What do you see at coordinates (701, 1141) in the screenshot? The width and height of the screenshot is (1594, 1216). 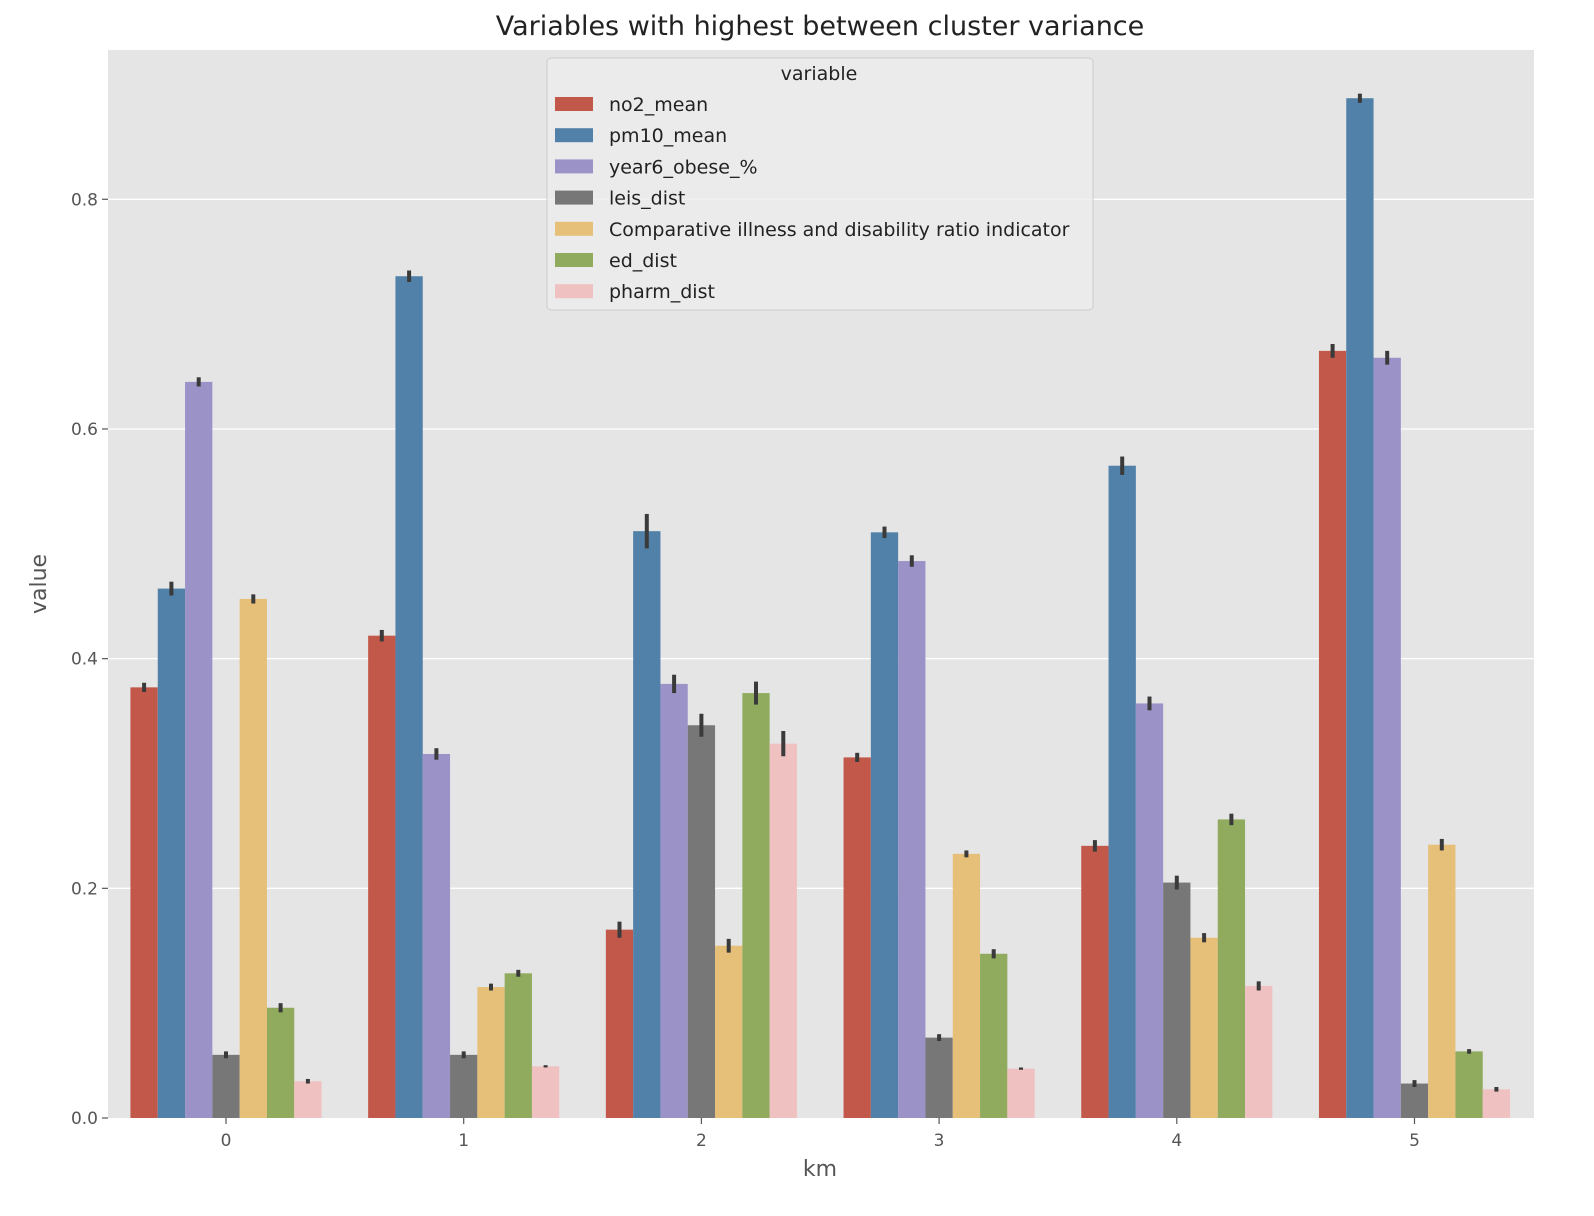 I see `x-tick-label: 2` at bounding box center [701, 1141].